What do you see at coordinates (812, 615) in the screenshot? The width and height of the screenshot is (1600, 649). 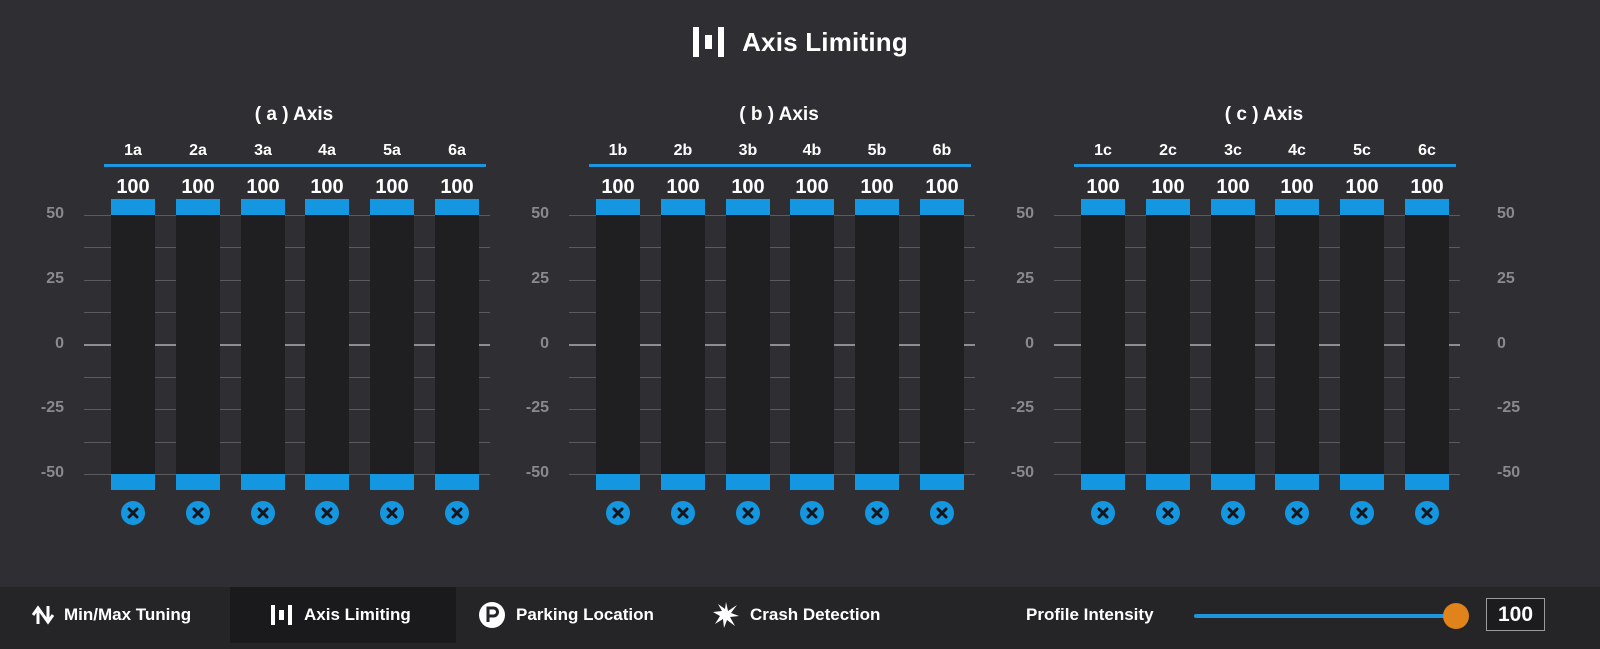 I see `tab-crash-detection: Crash Detection` at bounding box center [812, 615].